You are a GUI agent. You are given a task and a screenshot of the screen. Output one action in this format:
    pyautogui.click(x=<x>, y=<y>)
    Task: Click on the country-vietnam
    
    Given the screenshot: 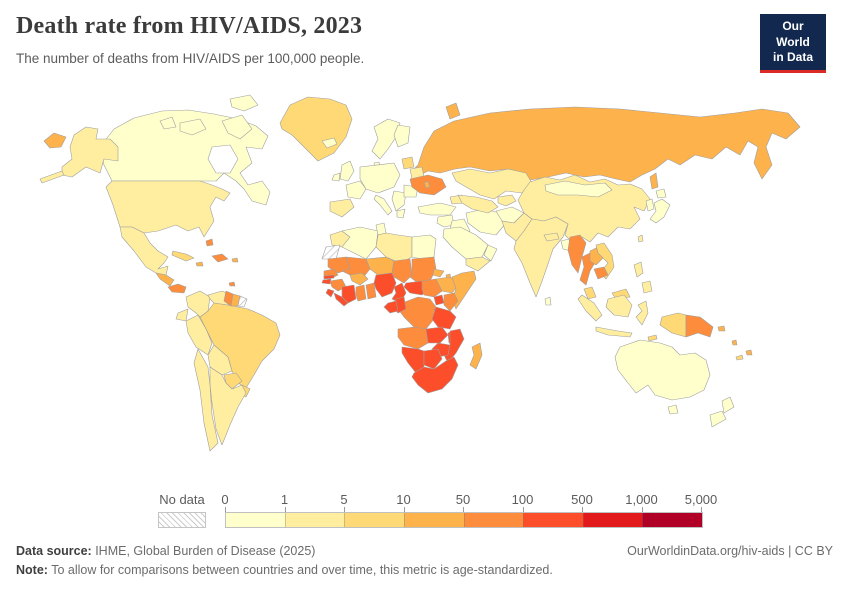 What is the action you would take?
    pyautogui.click(x=605, y=261)
    